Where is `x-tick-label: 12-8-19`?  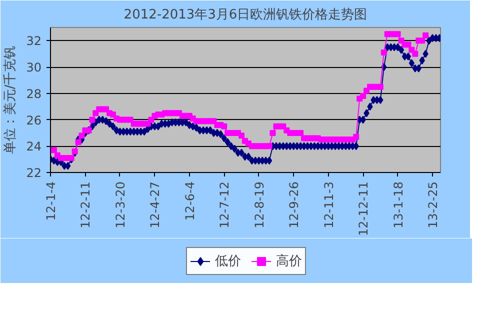 x-tick-label: 12-8-19 is located at coordinates (259, 204).